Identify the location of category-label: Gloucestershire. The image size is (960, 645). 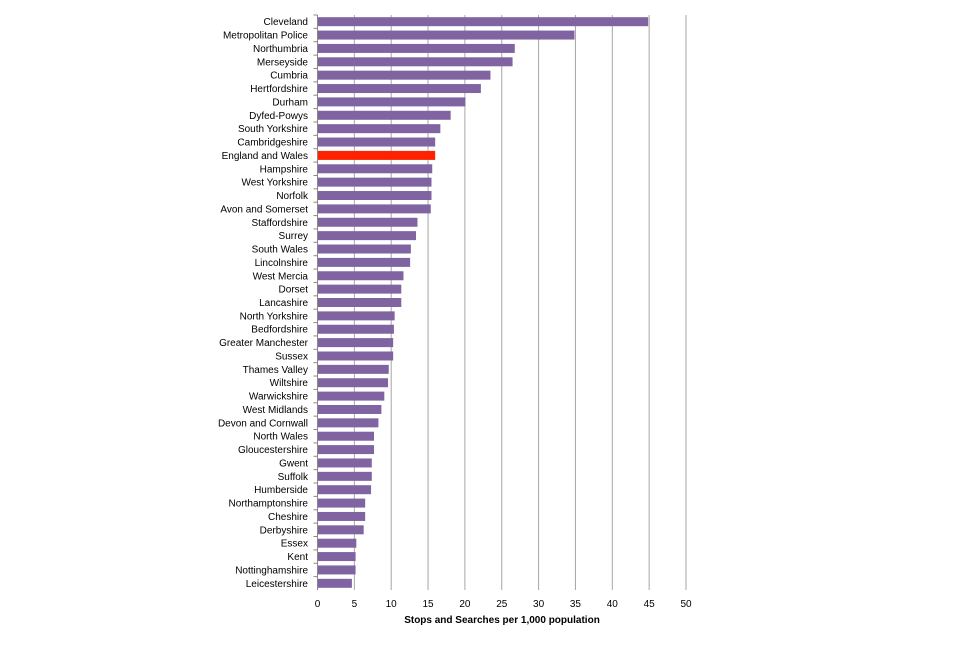
(273, 450).